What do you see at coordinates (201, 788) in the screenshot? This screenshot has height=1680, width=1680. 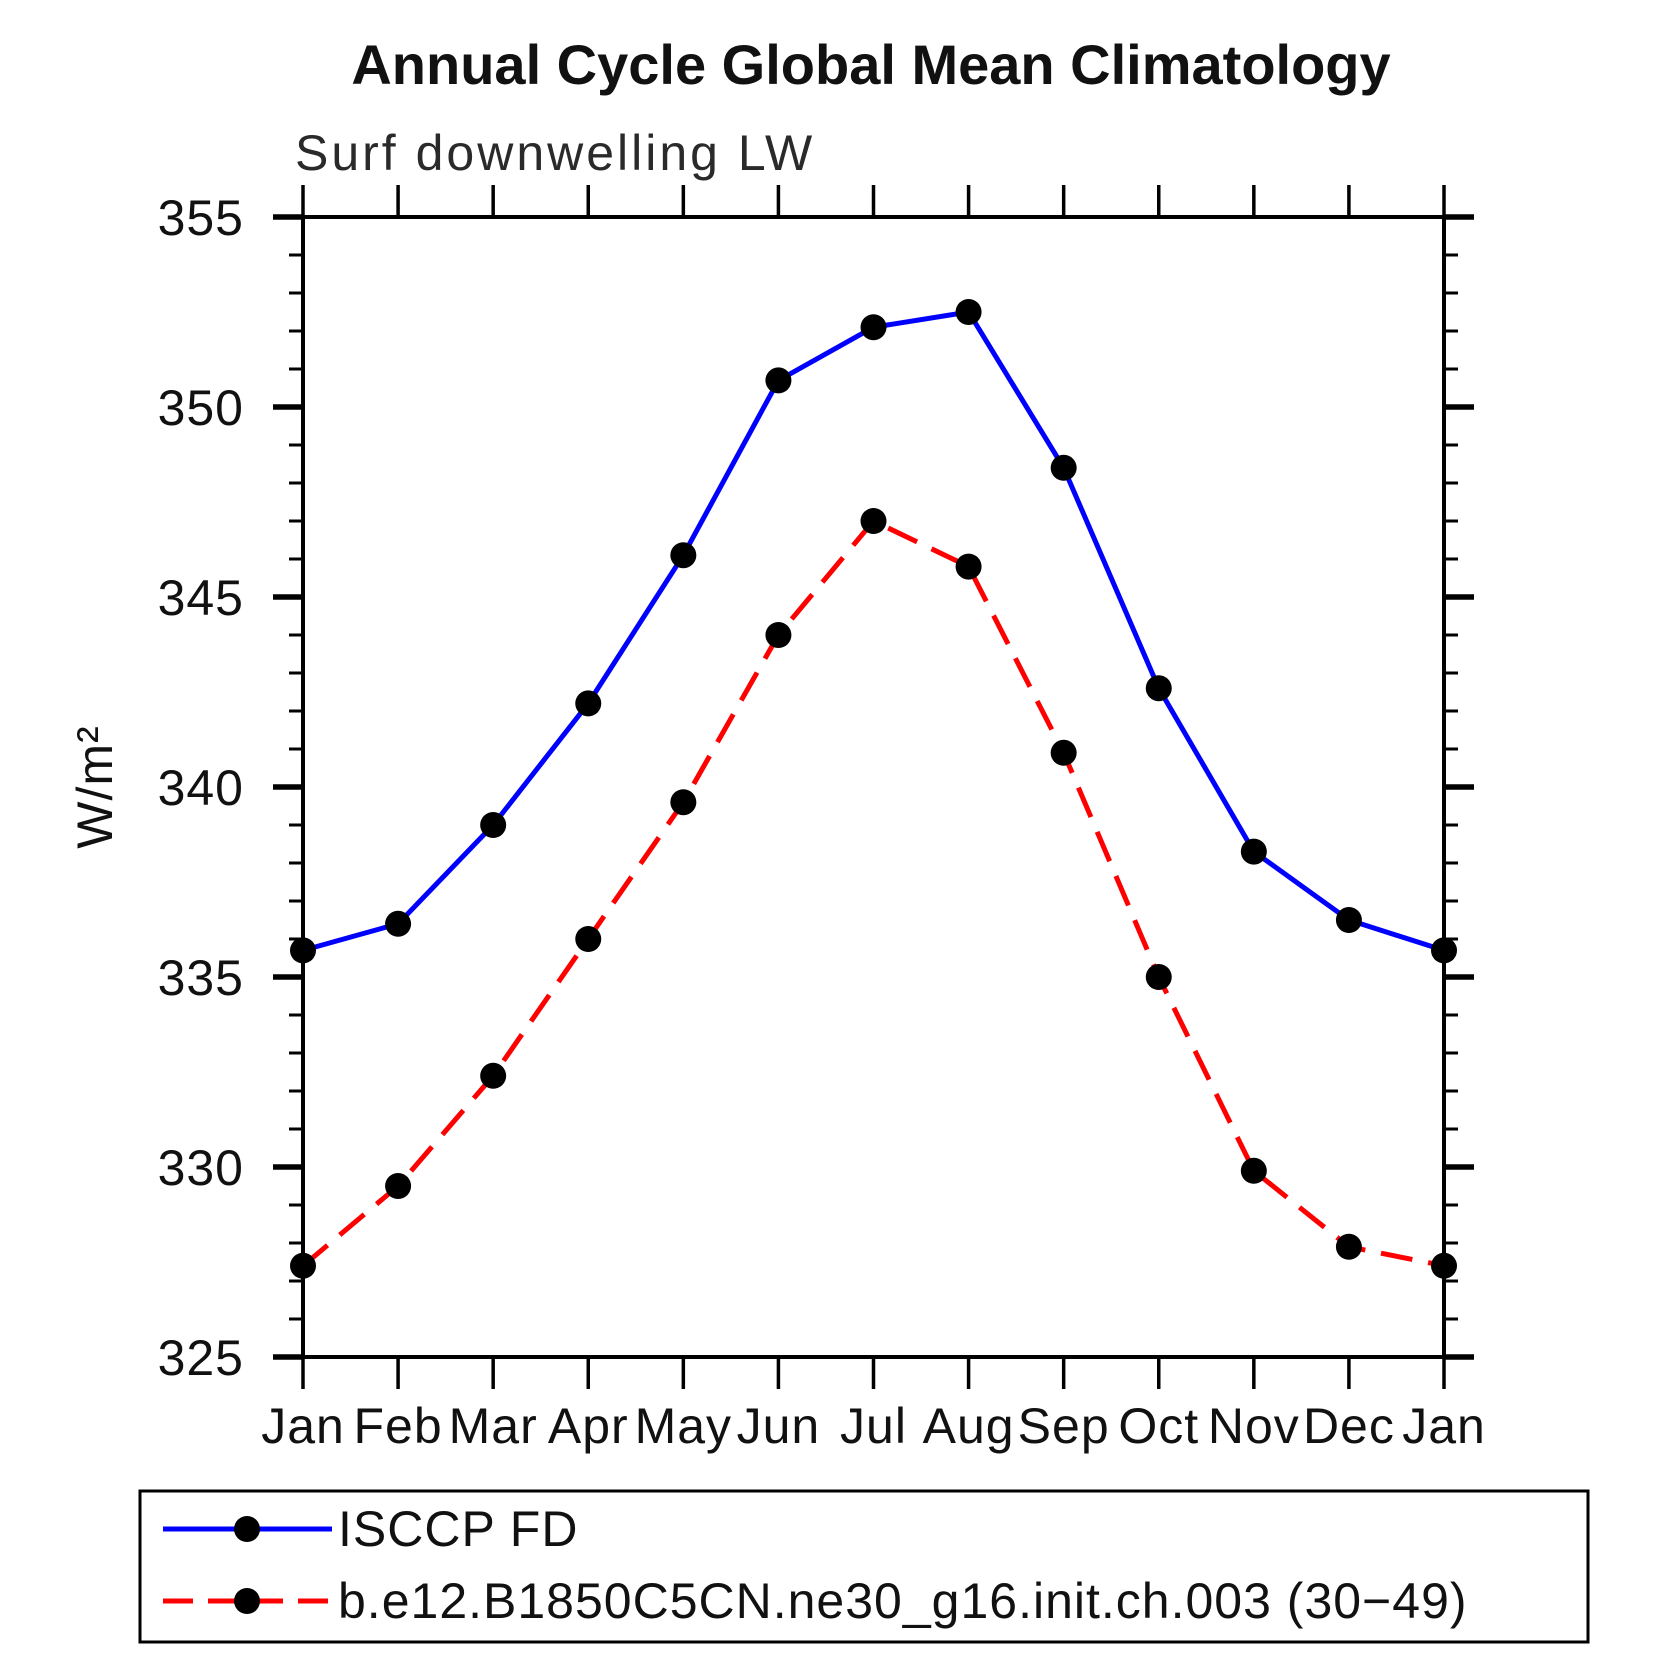 I see `y-axis-tick-label: 340` at bounding box center [201, 788].